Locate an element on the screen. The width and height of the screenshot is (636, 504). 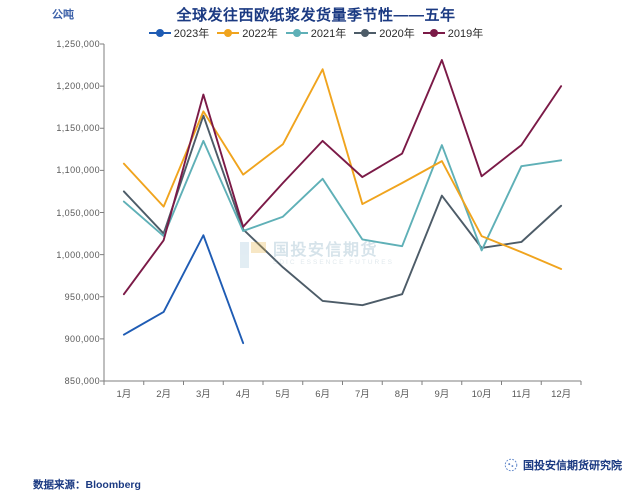
x-tick-label: 4月 is located at coordinates (243, 394).